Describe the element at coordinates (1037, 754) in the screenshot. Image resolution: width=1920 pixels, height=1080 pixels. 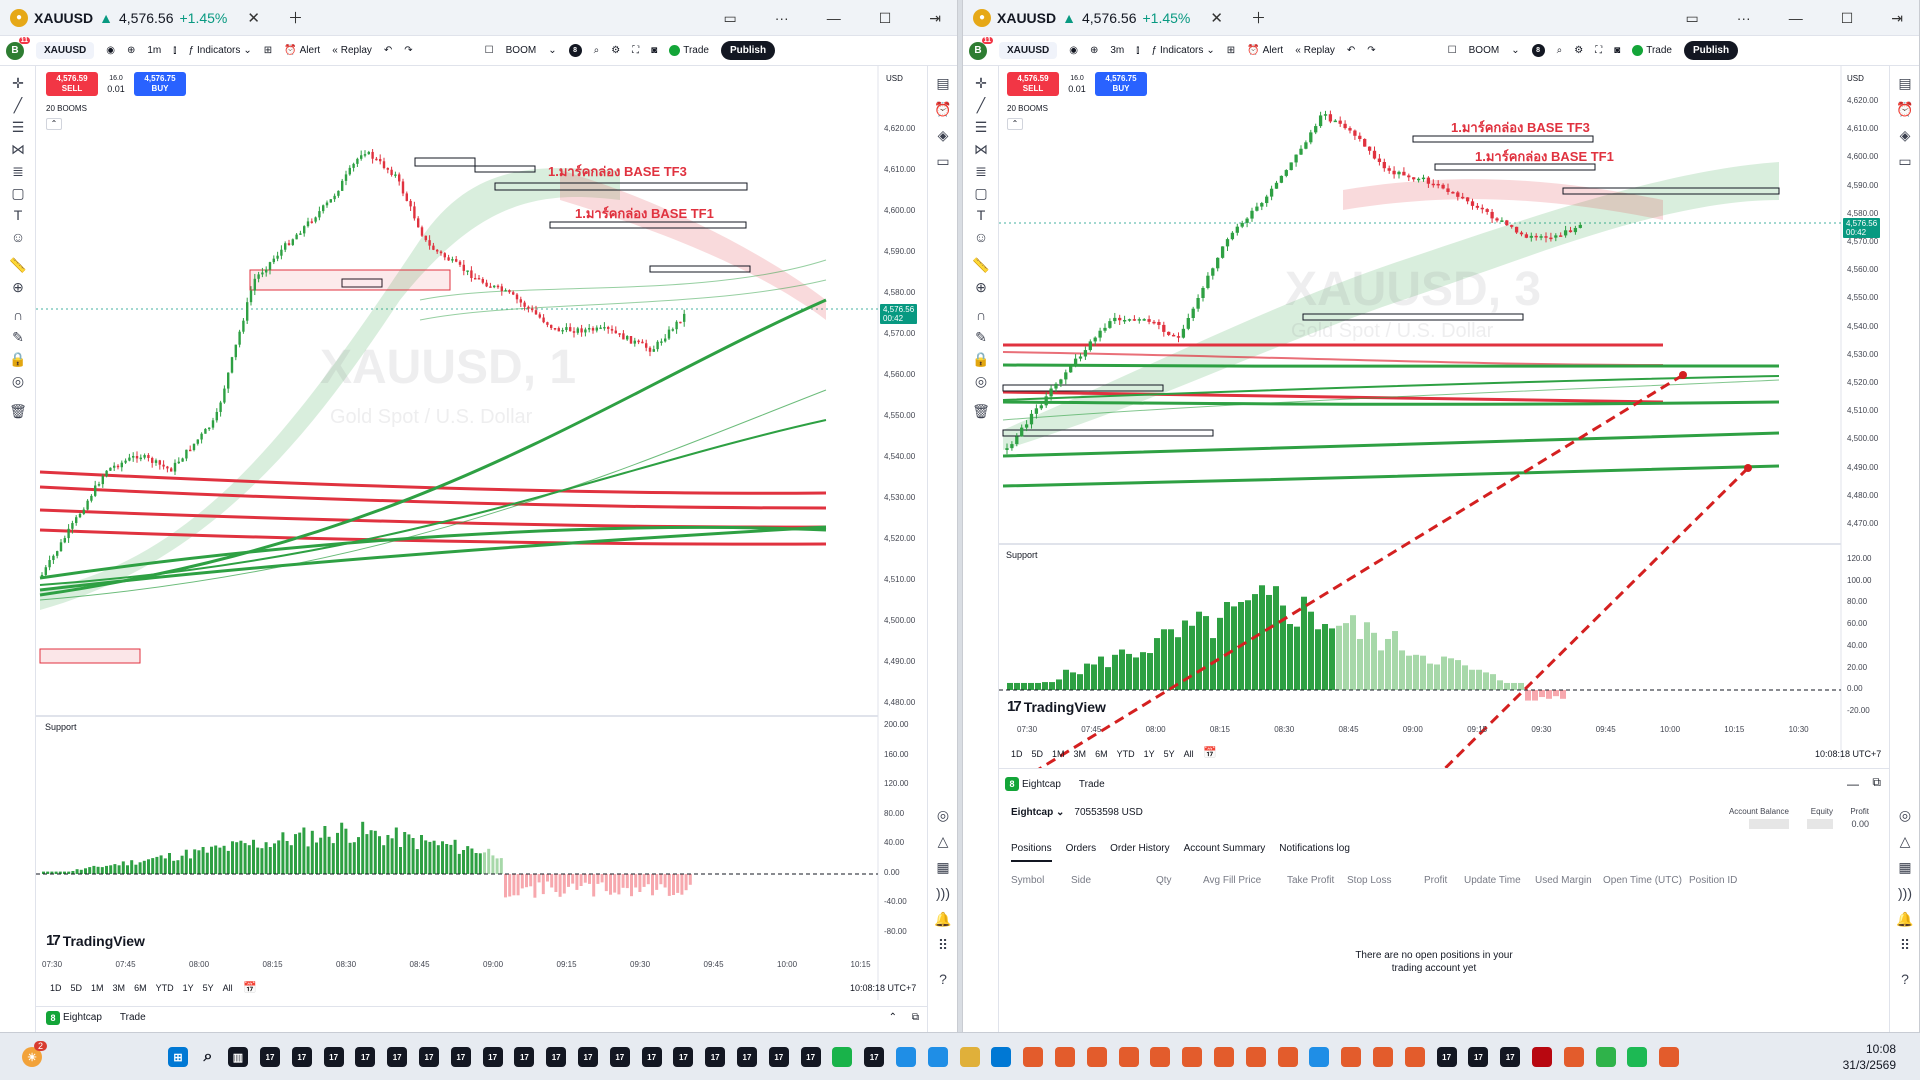
I see `range-5d: 5D` at that location.